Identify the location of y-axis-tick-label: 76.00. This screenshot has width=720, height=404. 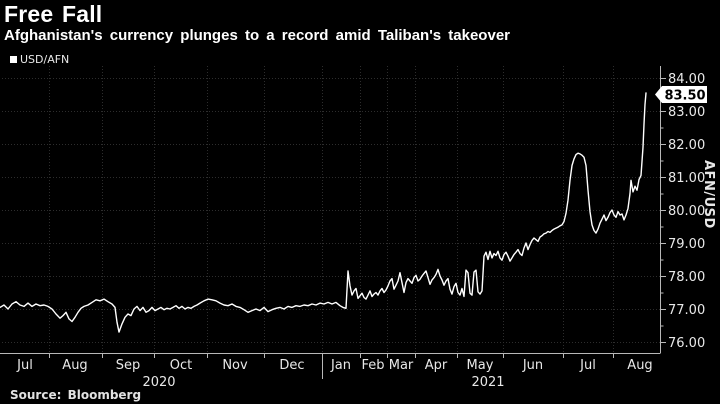
(686, 343).